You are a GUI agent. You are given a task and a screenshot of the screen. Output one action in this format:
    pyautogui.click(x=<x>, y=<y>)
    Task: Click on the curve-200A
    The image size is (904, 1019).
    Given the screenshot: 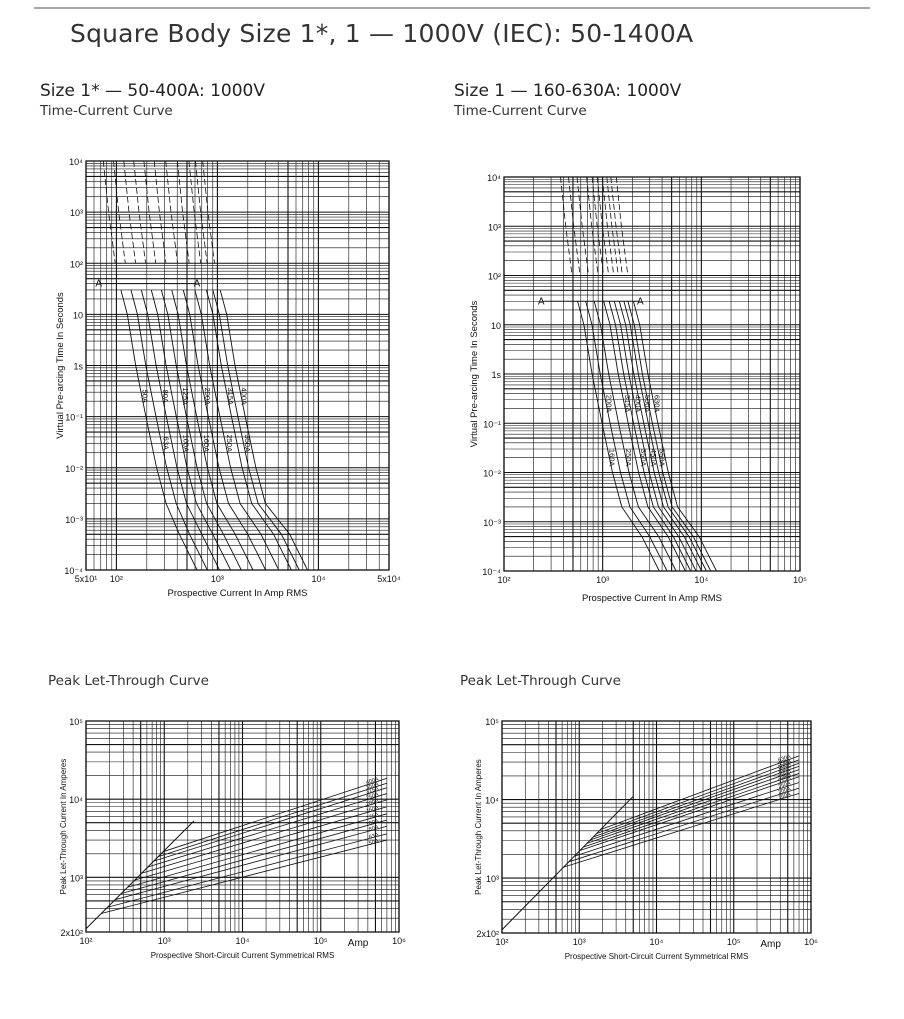 What is the action you would take?
    pyautogui.click(x=224, y=430)
    